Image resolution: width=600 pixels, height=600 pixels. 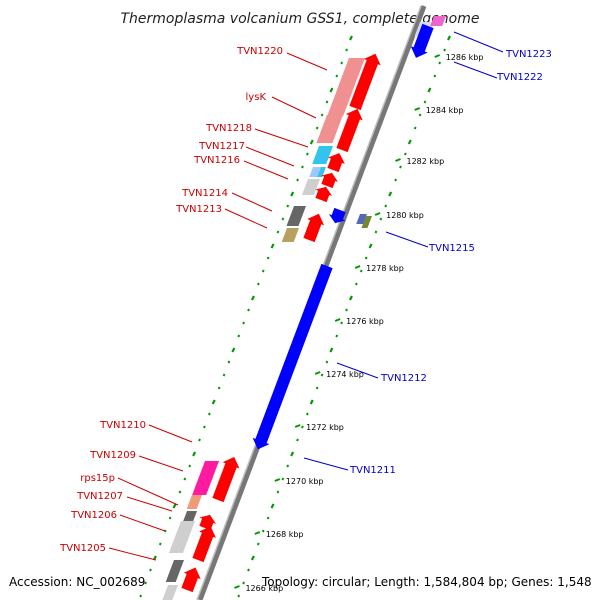 I want to click on gene-label-forward: lysK, so click(x=256, y=97).